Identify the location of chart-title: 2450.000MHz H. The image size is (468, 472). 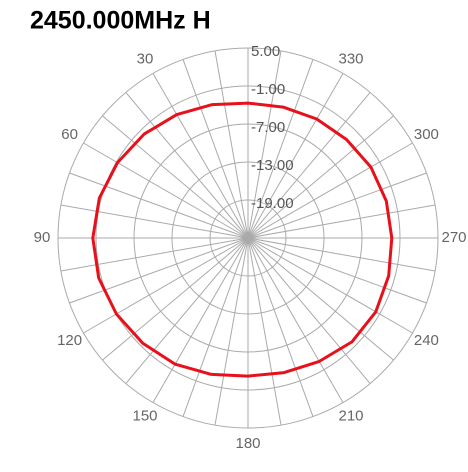
(120, 21).